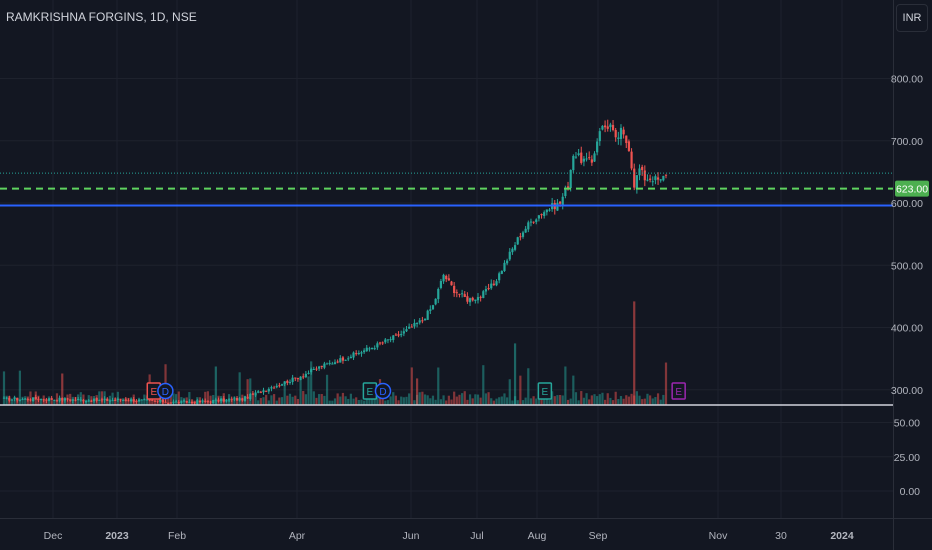  Describe the element at coordinates (718, 536) in the screenshot. I see `time-tick-label: Nov` at that location.